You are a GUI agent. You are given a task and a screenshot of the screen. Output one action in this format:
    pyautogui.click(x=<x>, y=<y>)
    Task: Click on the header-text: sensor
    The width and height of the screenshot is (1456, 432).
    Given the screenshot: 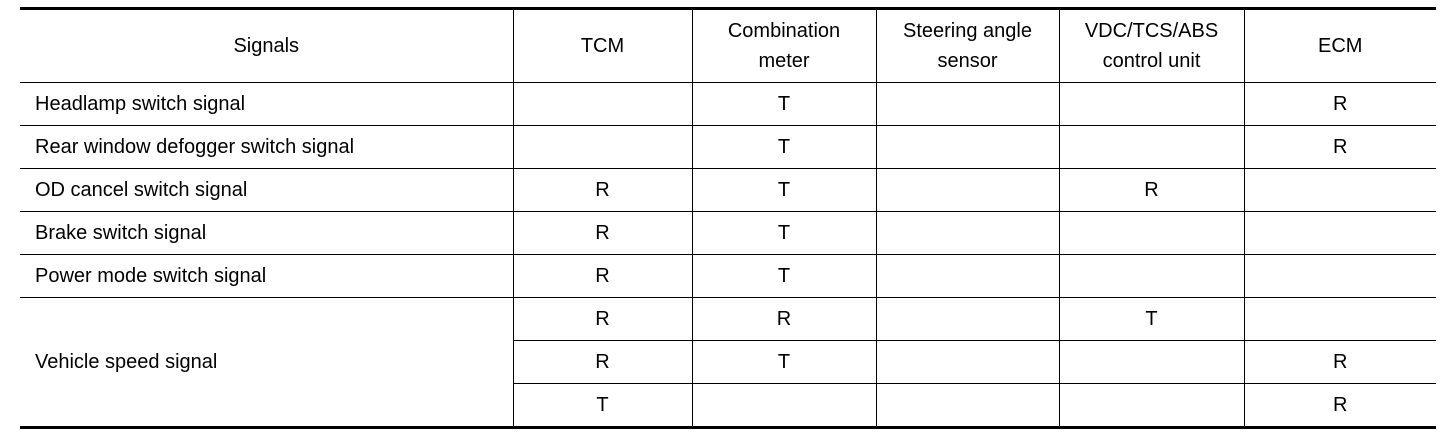 What is the action you would take?
    pyautogui.click(x=967, y=61)
    